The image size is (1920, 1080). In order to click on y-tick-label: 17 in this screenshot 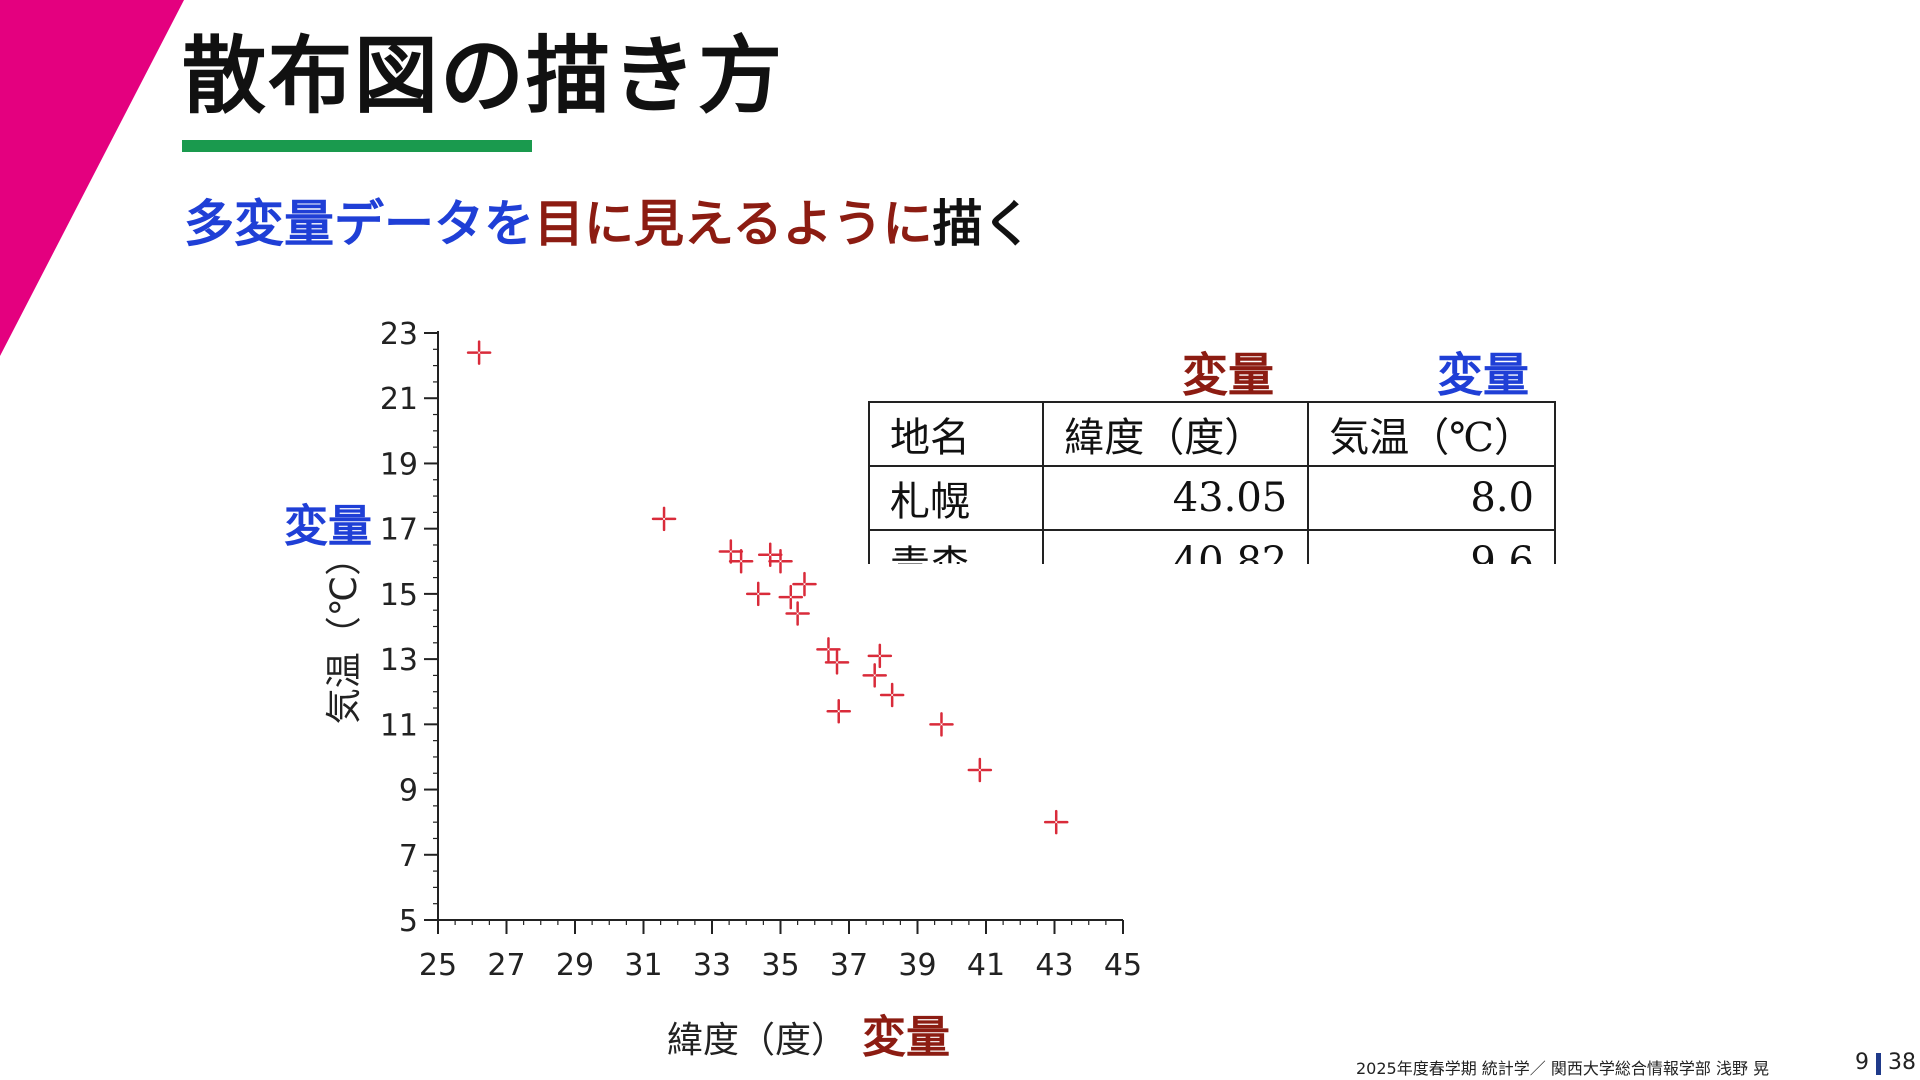, I will do `click(399, 530)`.